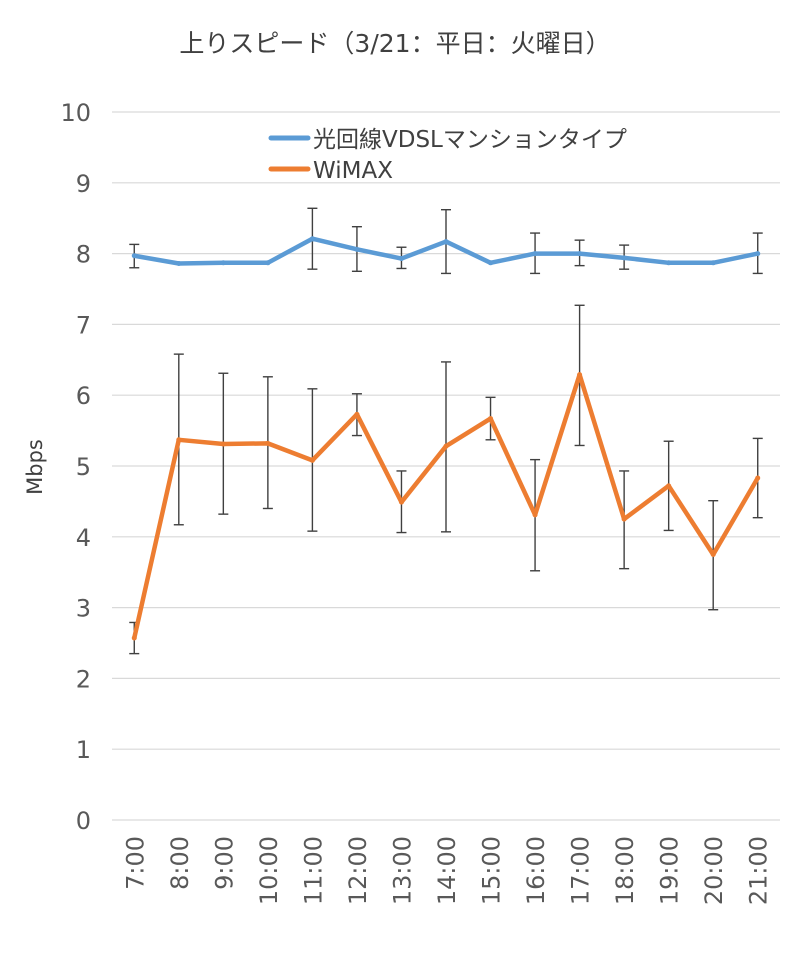 This screenshot has width=804, height=958. I want to click on y-tick-label: 6, so click(83, 396).